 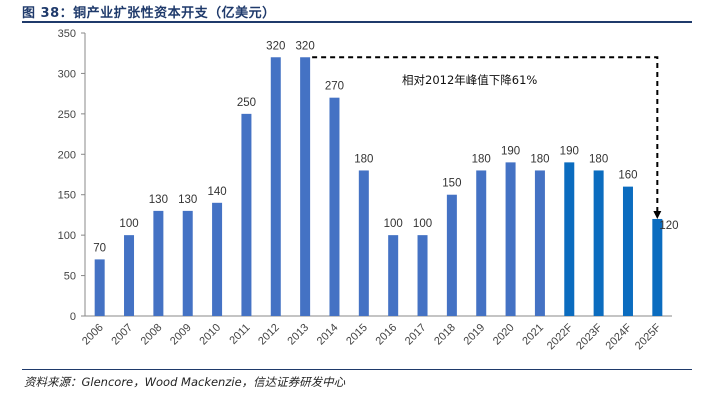 I want to click on bar-2024F, so click(x=627, y=251).